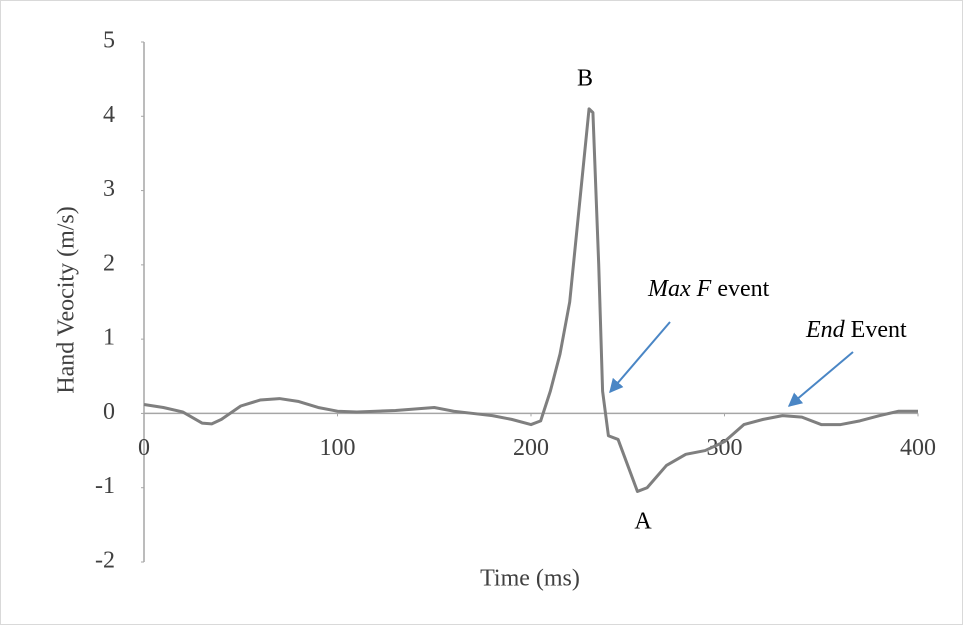 This screenshot has height=625, width=963. What do you see at coordinates (109, 412) in the screenshot?
I see `y-tick-label: 0` at bounding box center [109, 412].